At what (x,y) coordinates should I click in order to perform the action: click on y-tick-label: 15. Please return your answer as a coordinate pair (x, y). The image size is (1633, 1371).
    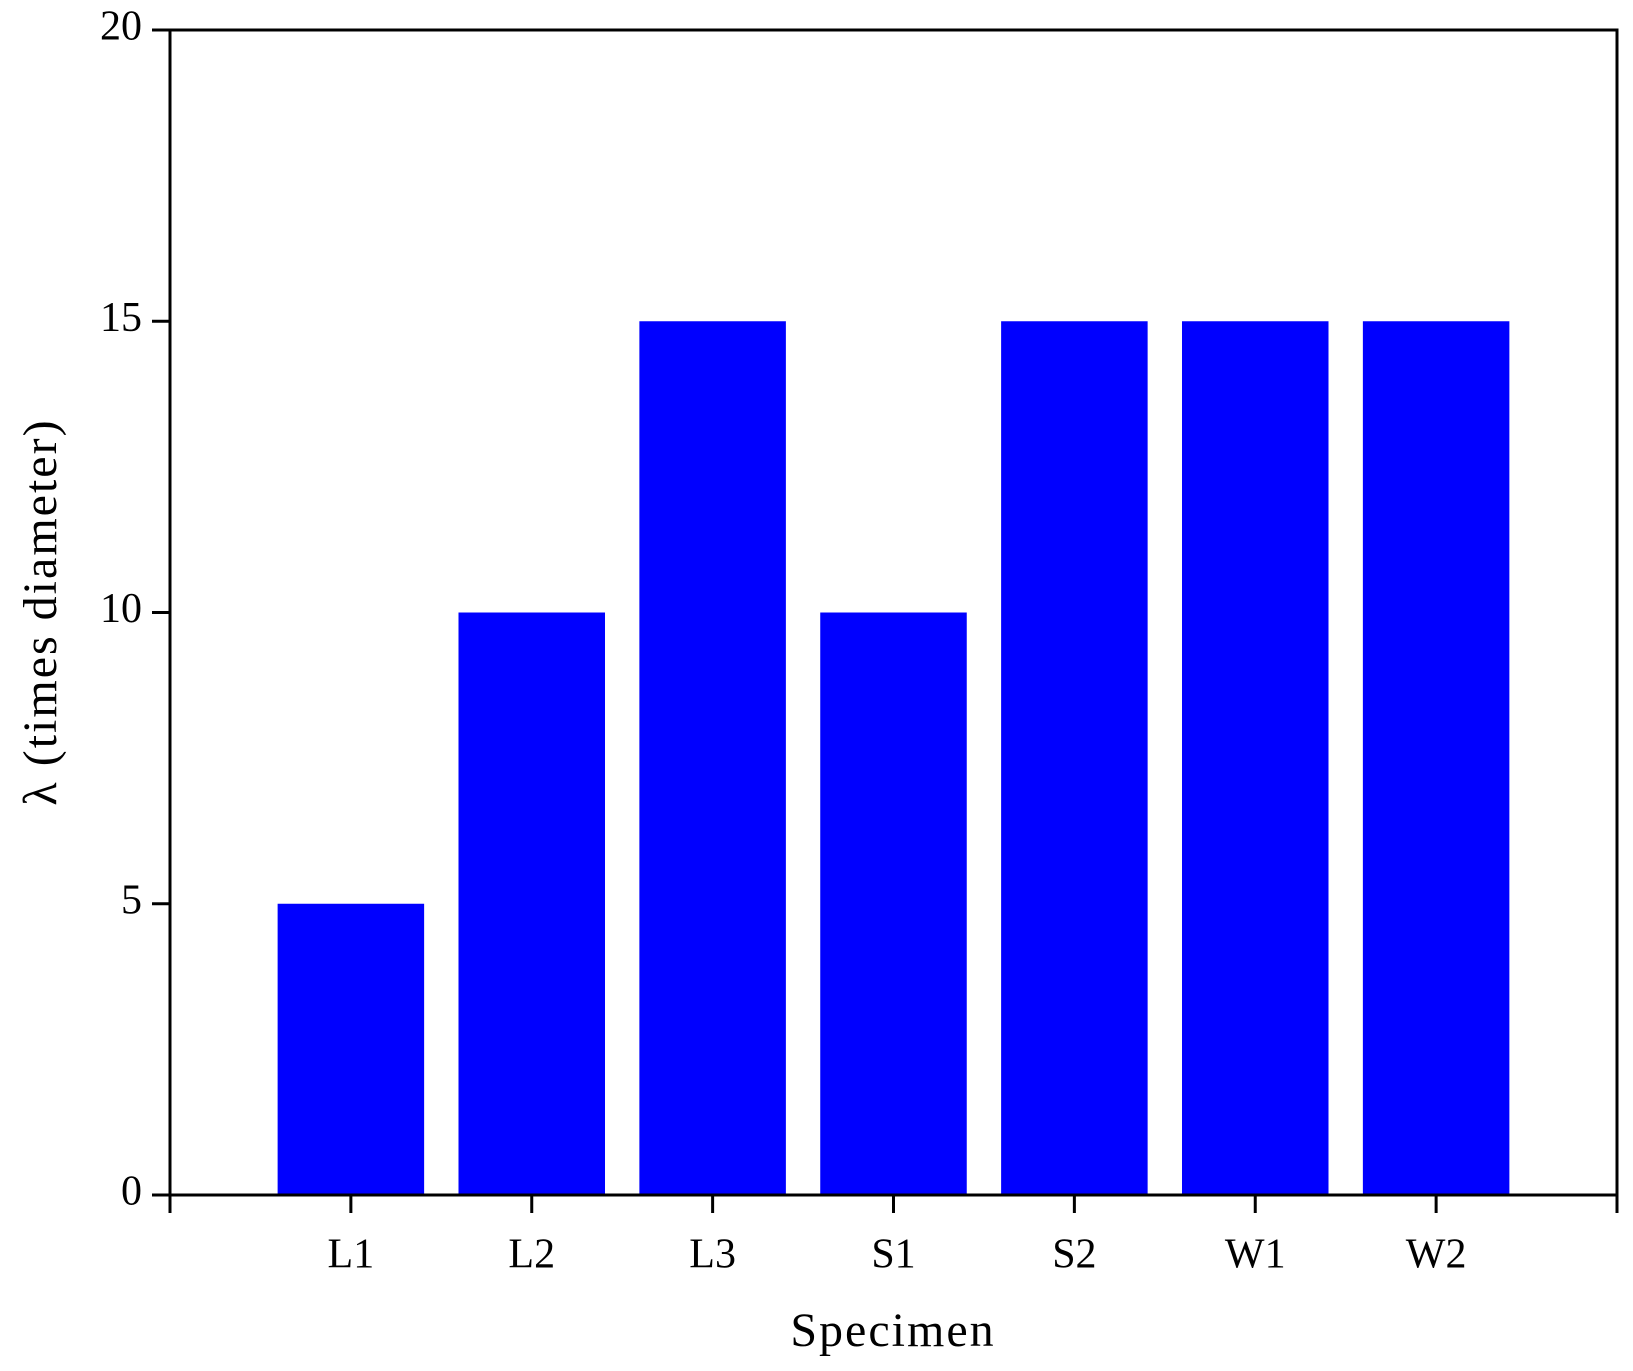
    Looking at the image, I should click on (121, 318).